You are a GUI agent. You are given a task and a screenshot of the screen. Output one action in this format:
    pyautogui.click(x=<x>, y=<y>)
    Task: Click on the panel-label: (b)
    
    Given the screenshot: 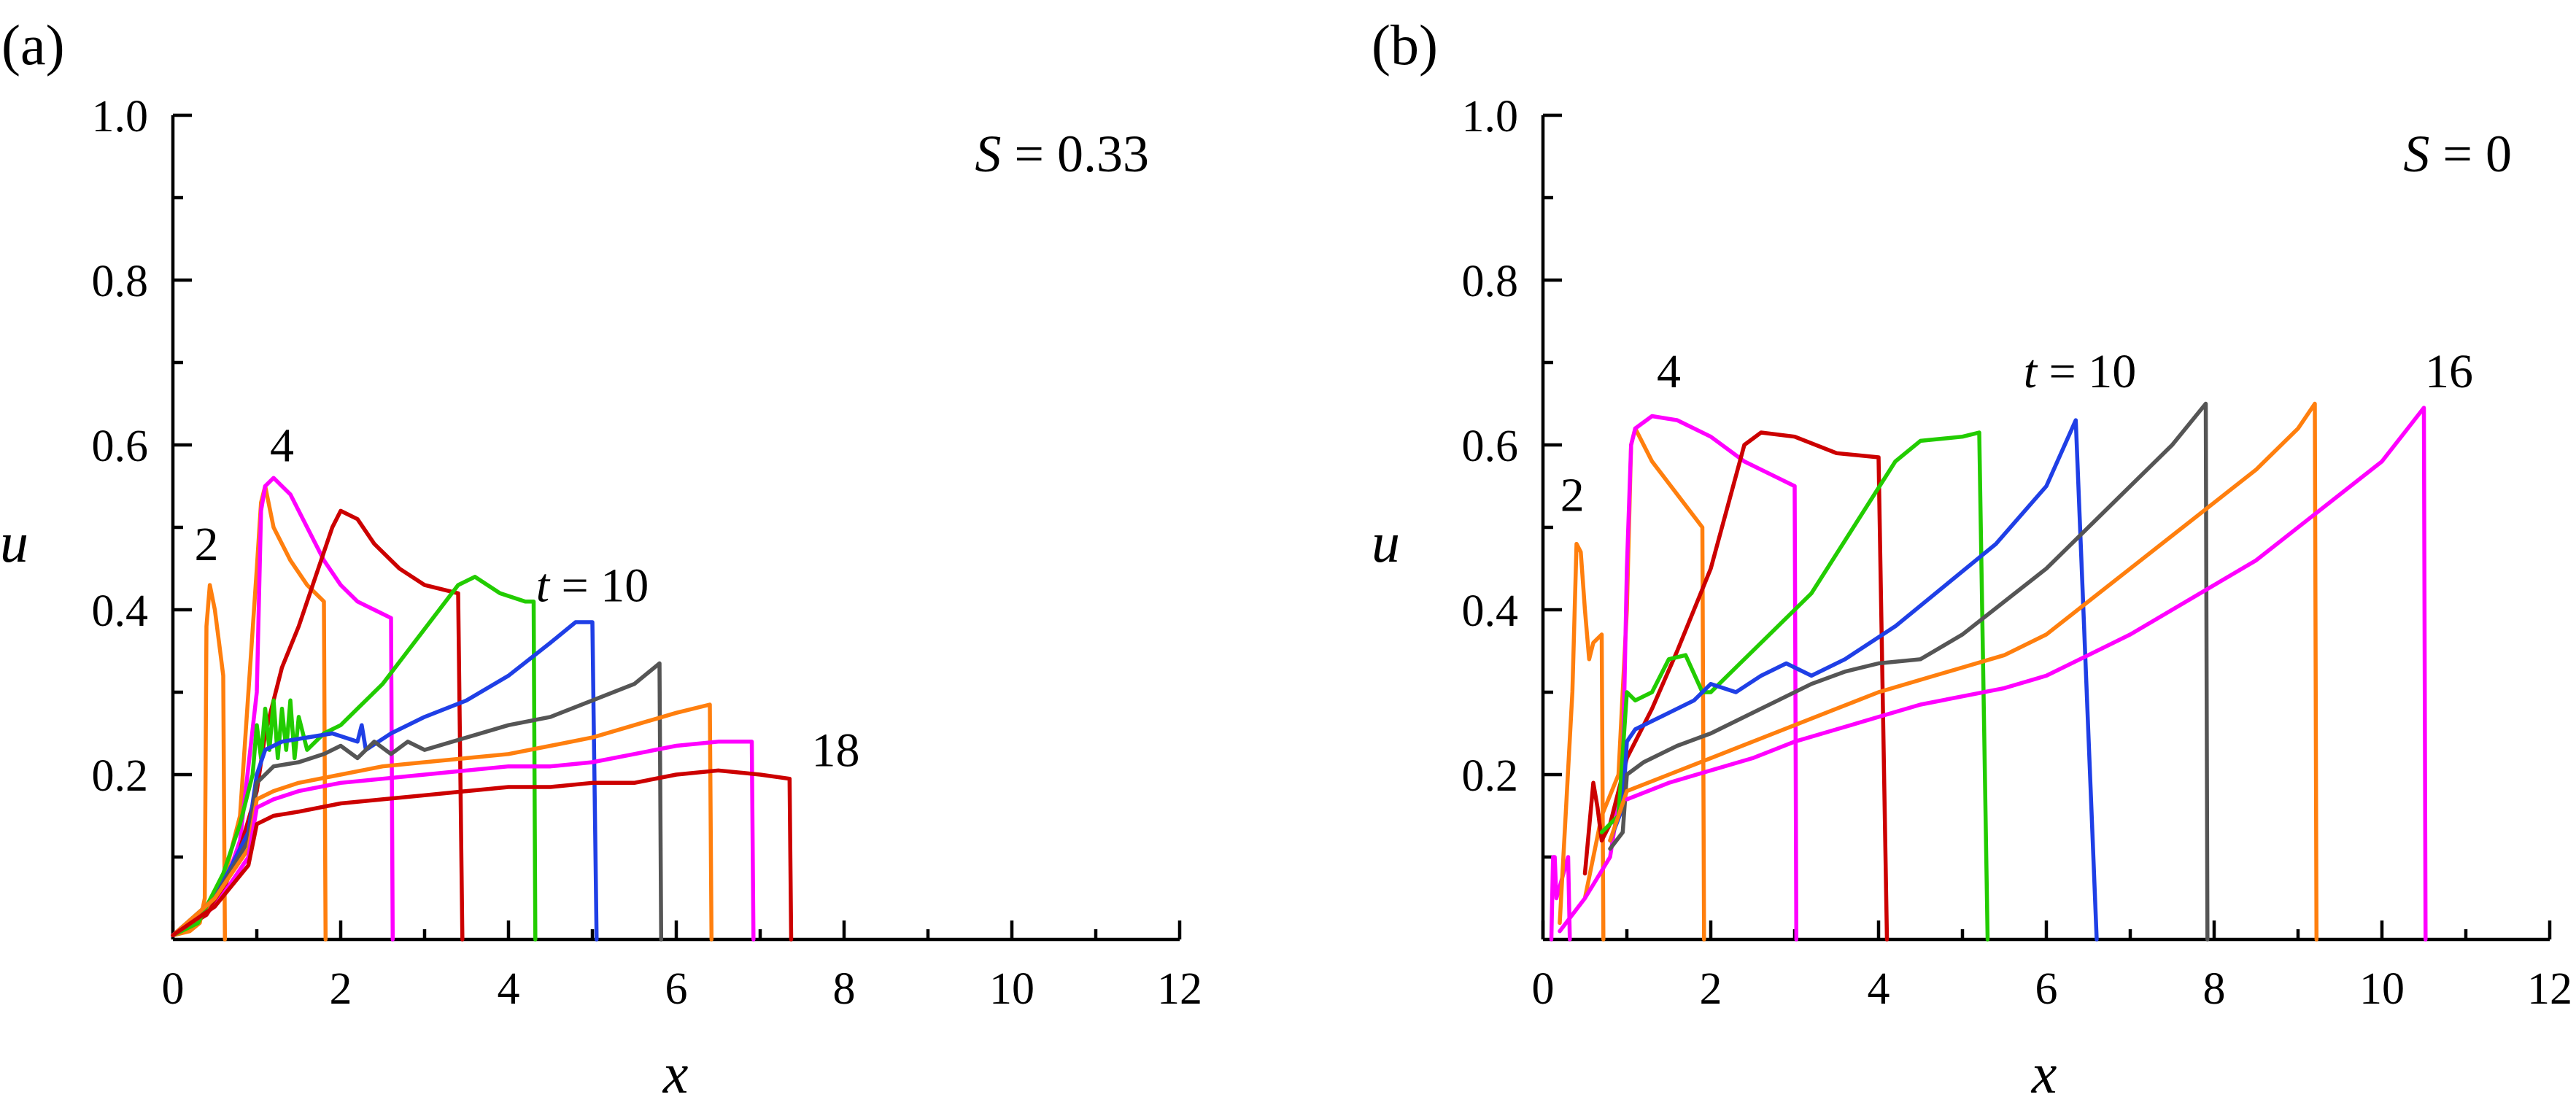 What is the action you would take?
    pyautogui.click(x=1405, y=45)
    